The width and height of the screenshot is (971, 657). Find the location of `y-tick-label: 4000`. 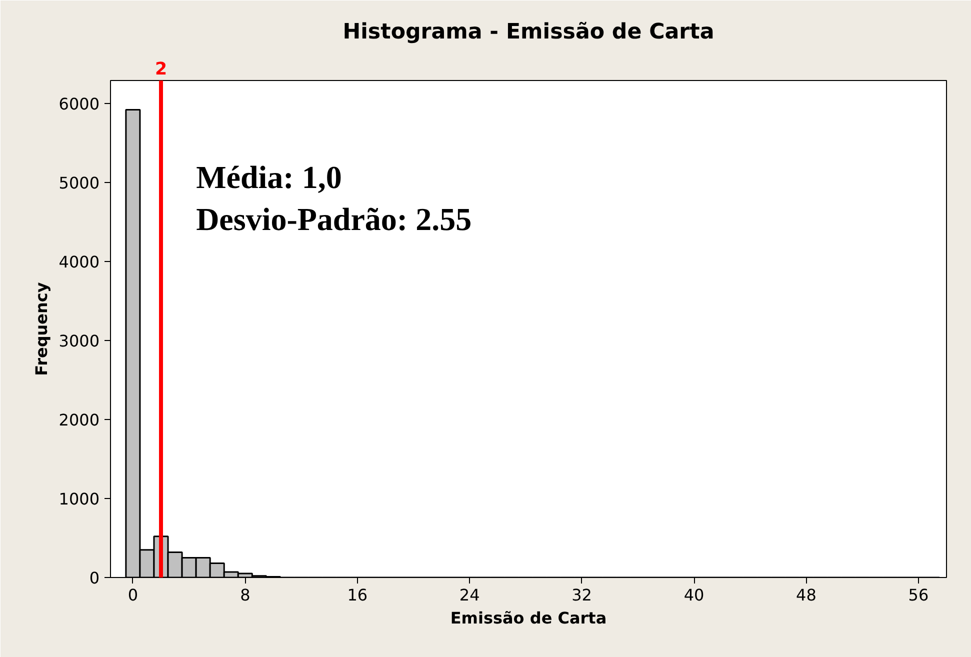

y-tick-label: 4000 is located at coordinates (79, 262).